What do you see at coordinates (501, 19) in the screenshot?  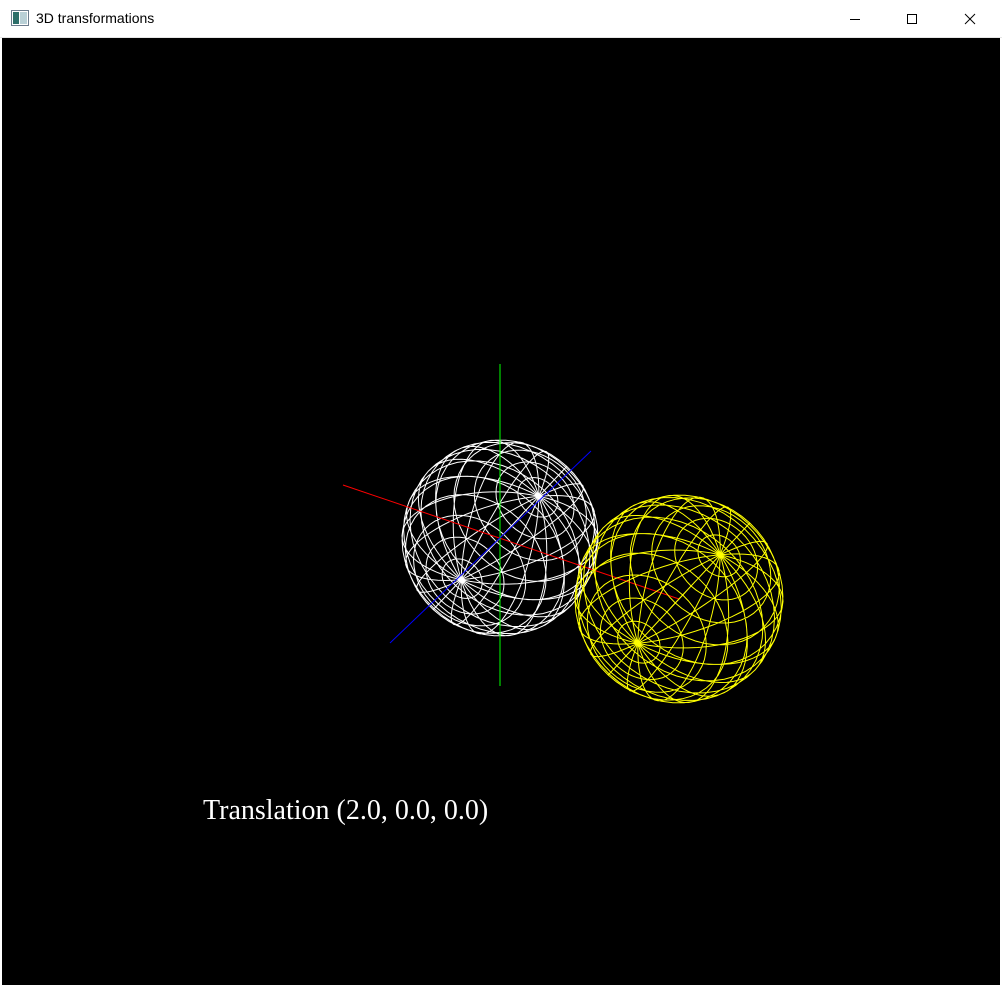 I see `title-bar: 3D transformations` at bounding box center [501, 19].